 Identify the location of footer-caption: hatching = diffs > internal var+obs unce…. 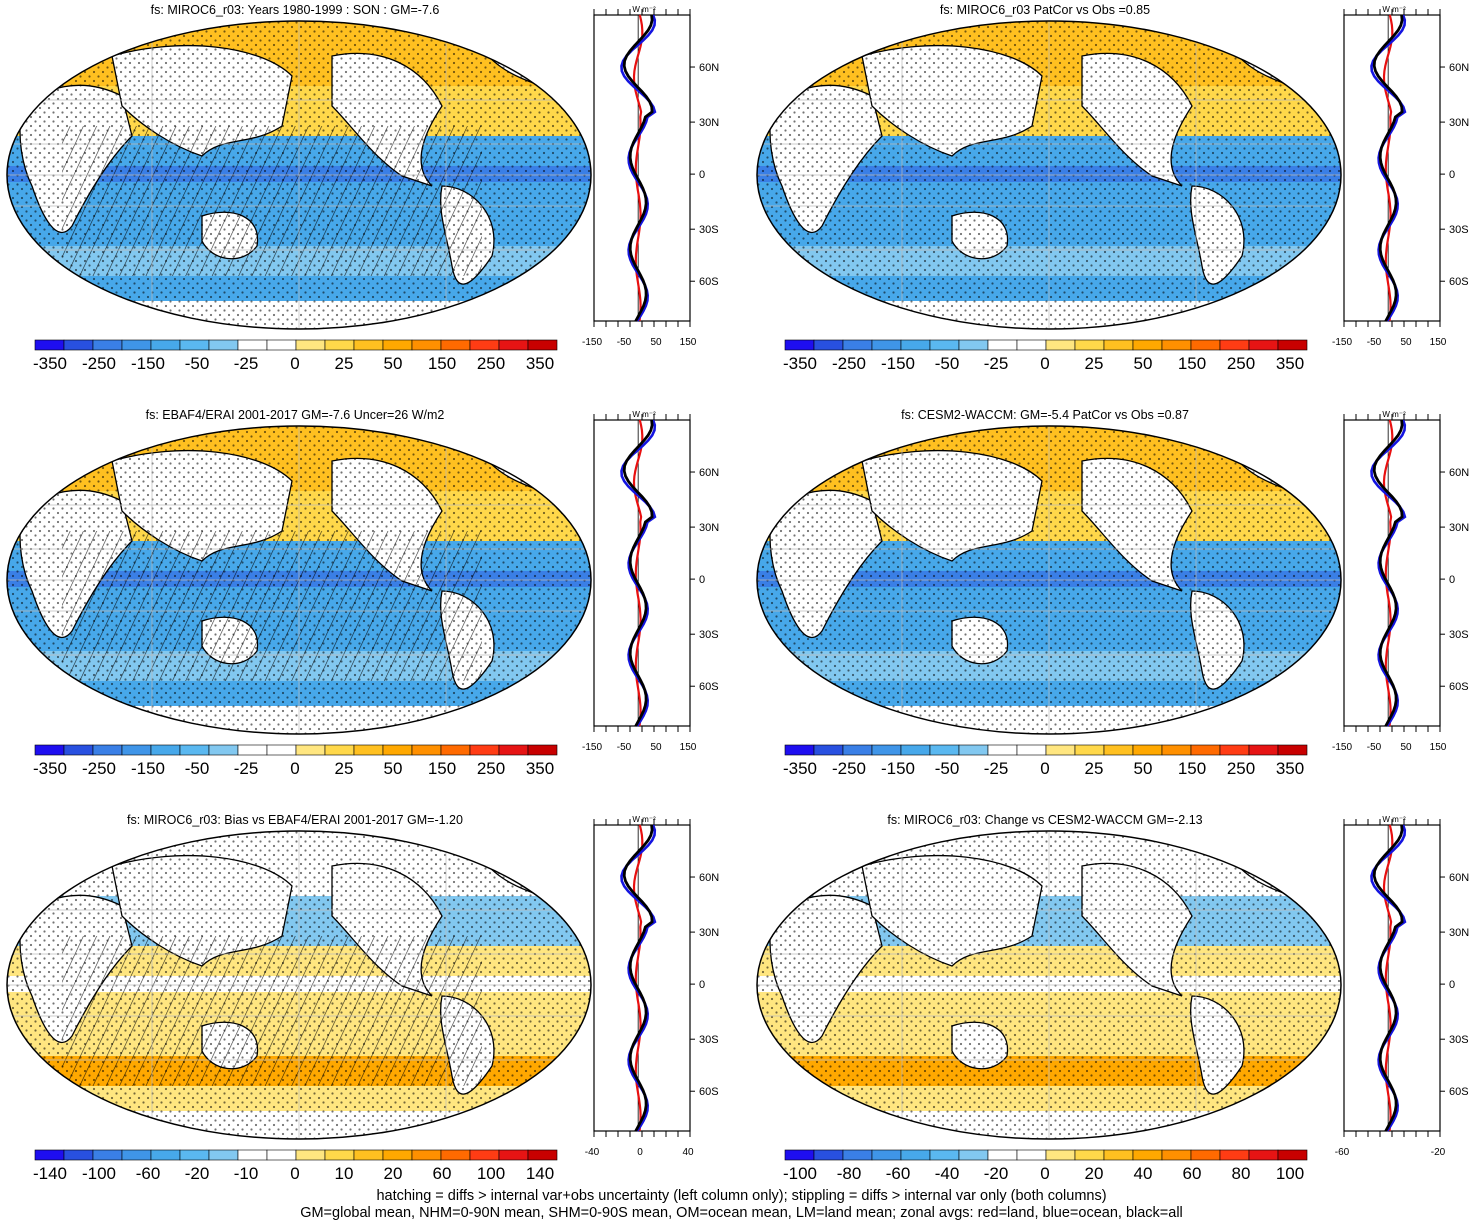
(741, 1205).